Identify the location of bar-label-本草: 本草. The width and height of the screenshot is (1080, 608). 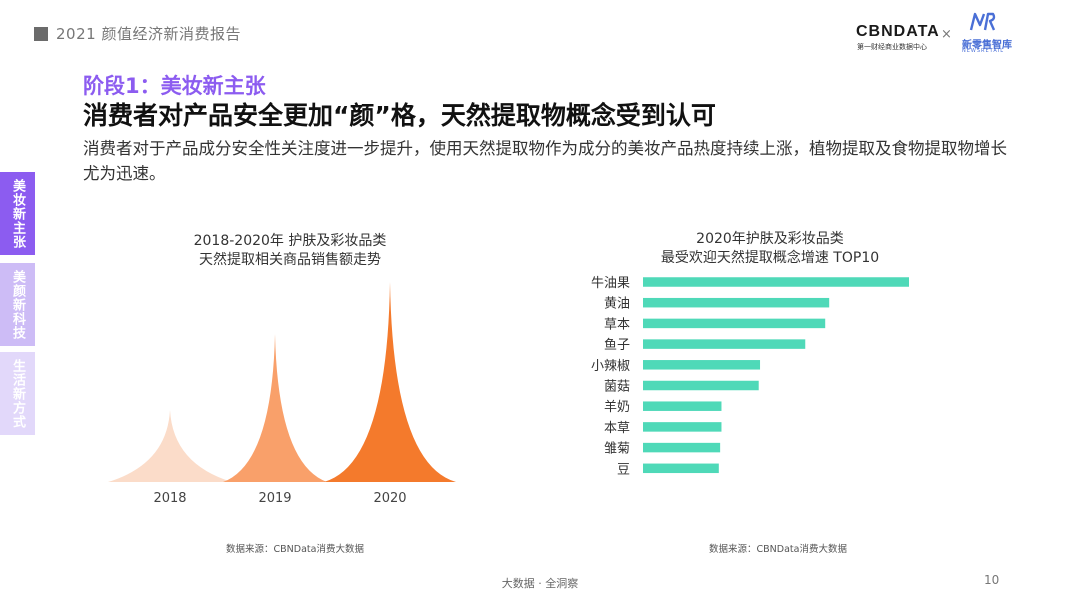
(617, 428).